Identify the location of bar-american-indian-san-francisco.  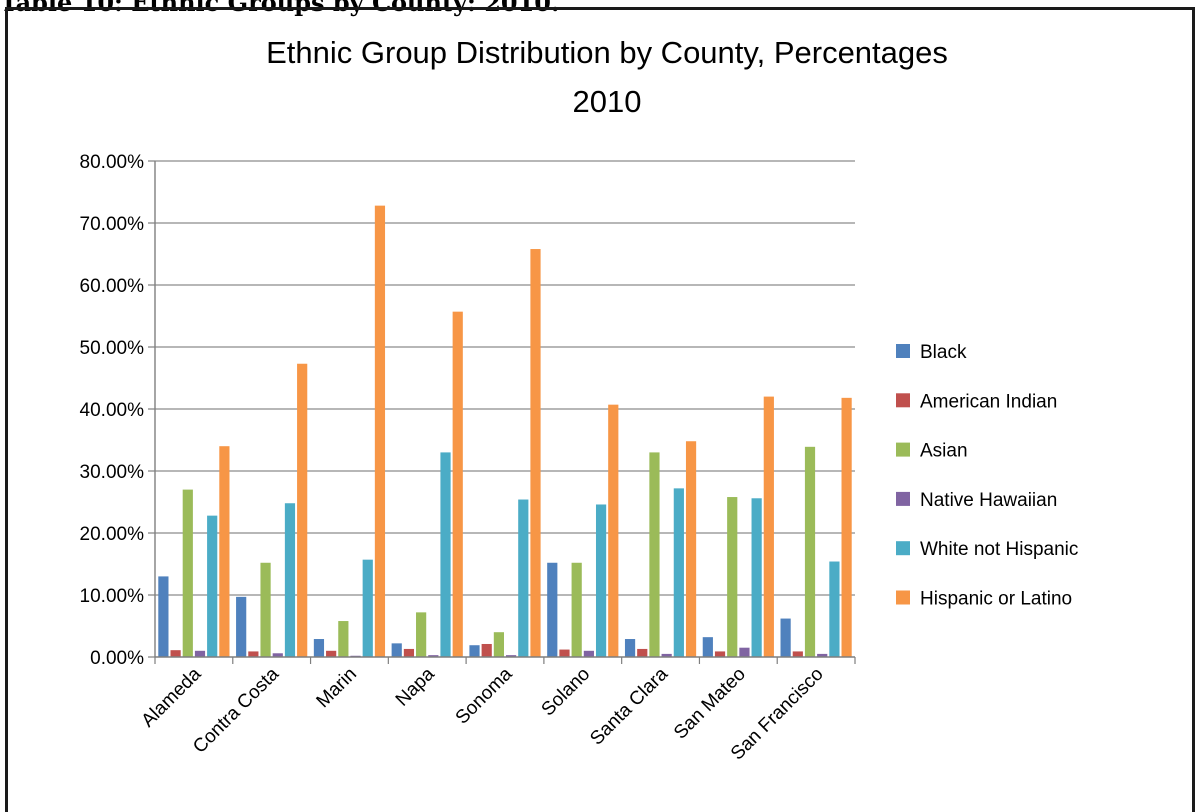
(797, 654).